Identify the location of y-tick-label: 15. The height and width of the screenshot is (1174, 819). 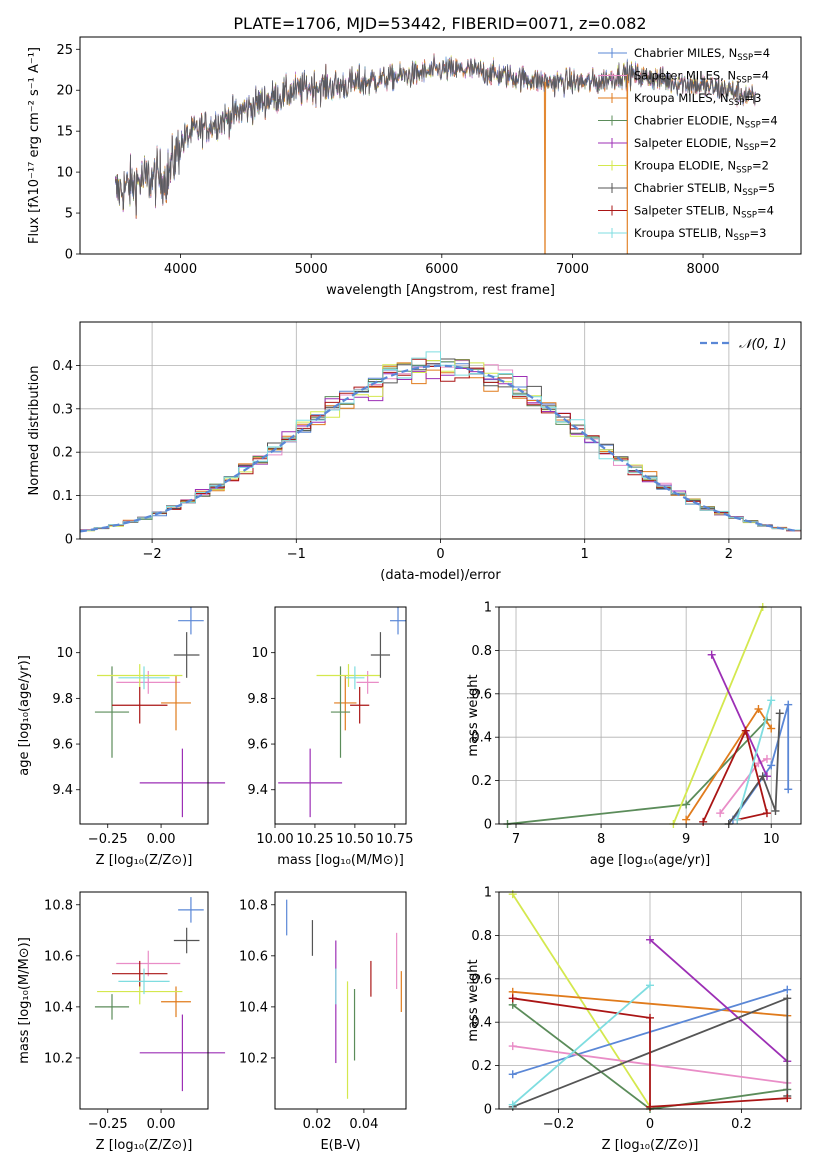
(64, 132).